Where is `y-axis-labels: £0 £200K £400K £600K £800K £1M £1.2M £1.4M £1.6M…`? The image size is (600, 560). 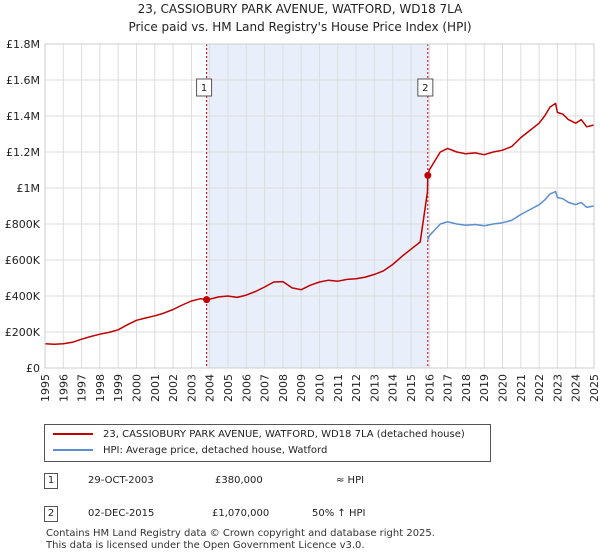
y-axis-labels: £0 £200K £400K £600K £800K £1M £1.2M £1.4M £1.6M… is located at coordinates (23, 206).